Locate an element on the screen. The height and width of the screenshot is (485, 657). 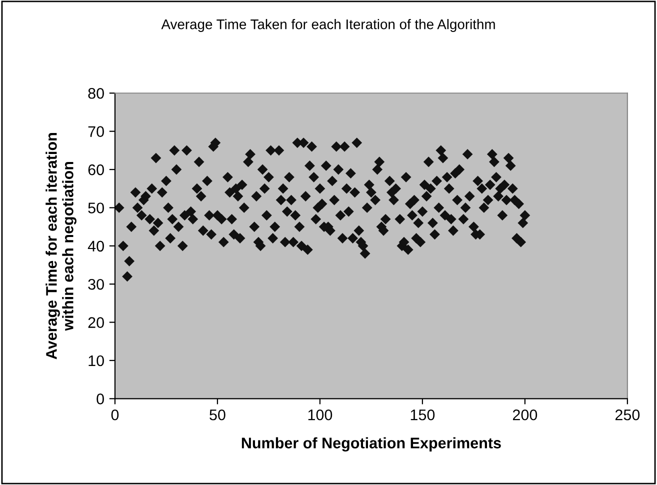
x-tick-label: 200 is located at coordinates (525, 414).